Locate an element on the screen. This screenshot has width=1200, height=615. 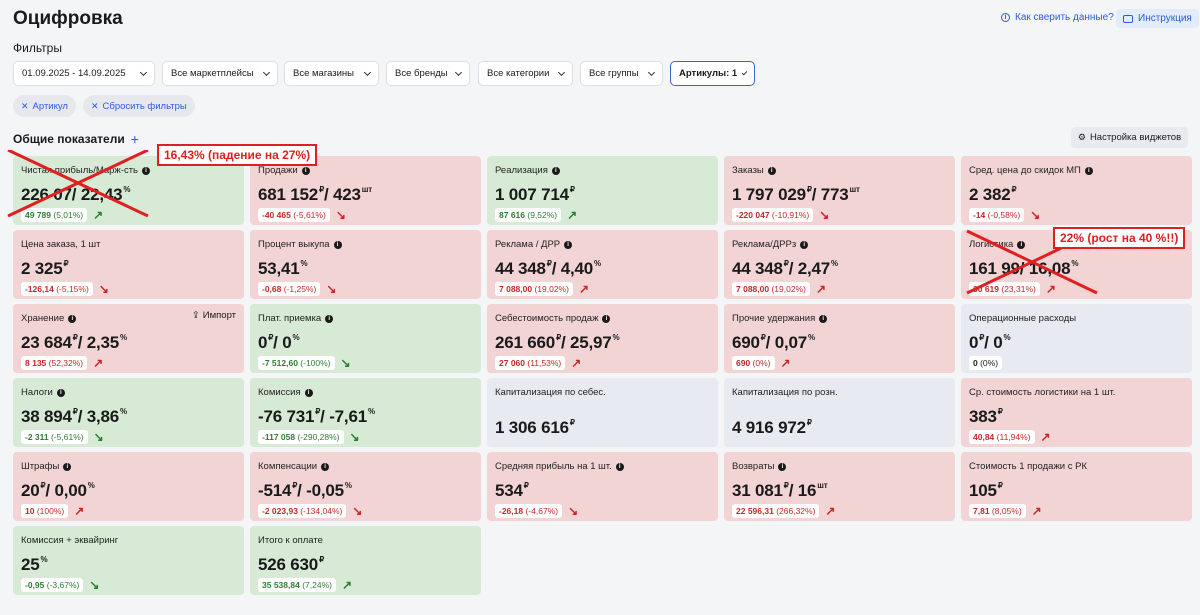
metric-secondary-value: / 3,86 is located at coordinates (98, 416).